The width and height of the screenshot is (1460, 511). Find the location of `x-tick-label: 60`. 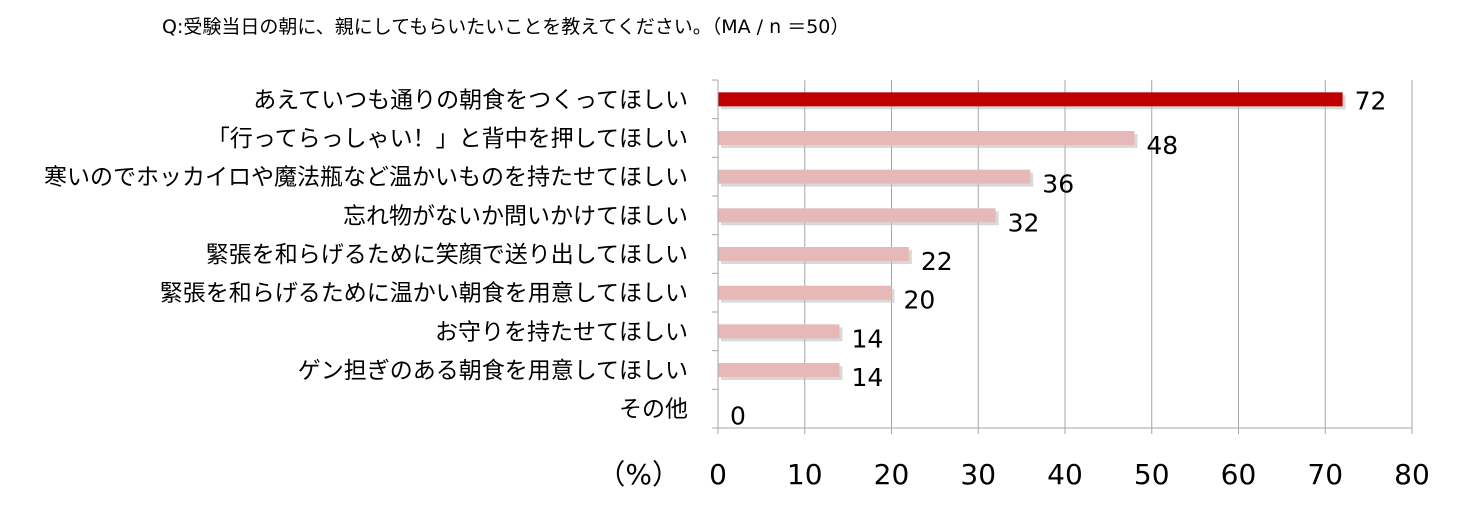

x-tick-label: 60 is located at coordinates (1239, 474).